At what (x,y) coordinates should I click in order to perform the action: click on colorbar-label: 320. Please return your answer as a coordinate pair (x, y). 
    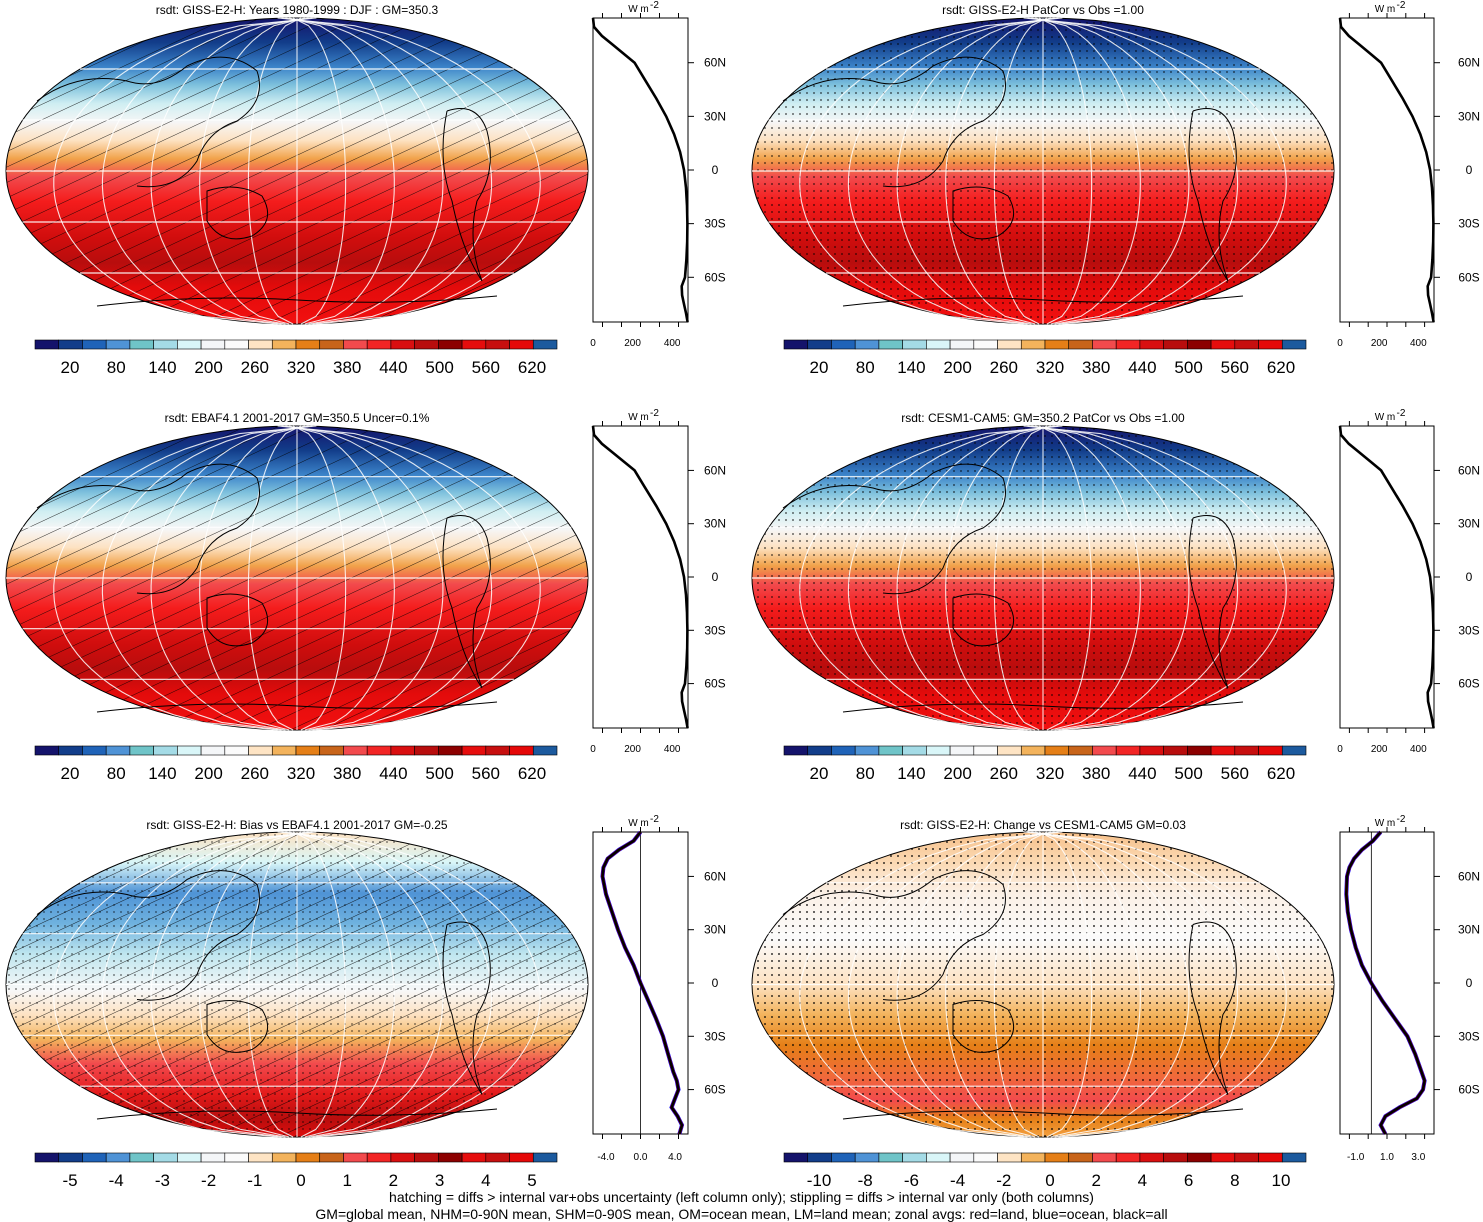
    Looking at the image, I should click on (1050, 367).